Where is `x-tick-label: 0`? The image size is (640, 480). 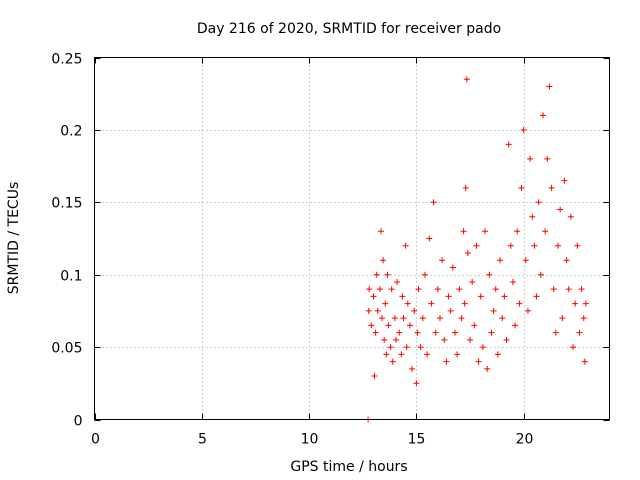 x-tick-label: 0 is located at coordinates (95, 440).